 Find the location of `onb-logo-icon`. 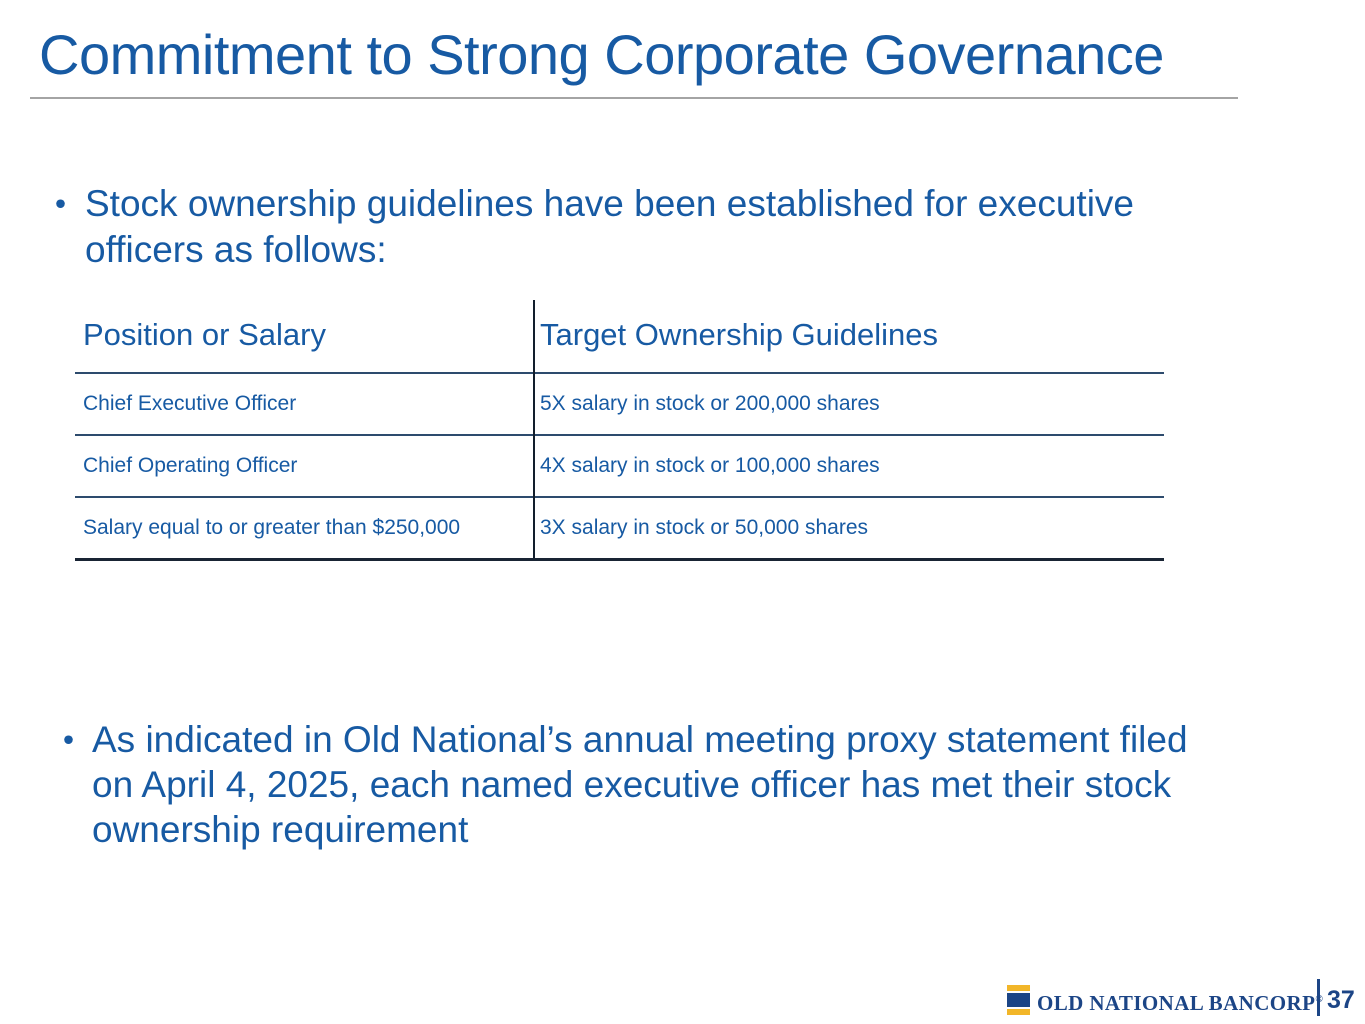

onb-logo-icon is located at coordinates (1018, 1000).